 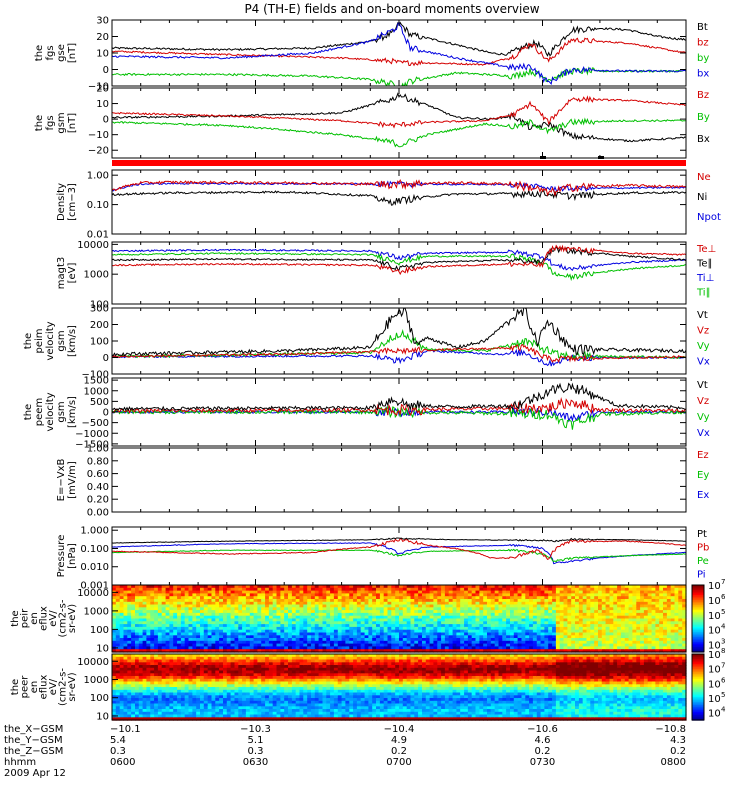 What do you see at coordinates (698, 616) in the screenshot?
I see `colorbar-cell` at bounding box center [698, 616].